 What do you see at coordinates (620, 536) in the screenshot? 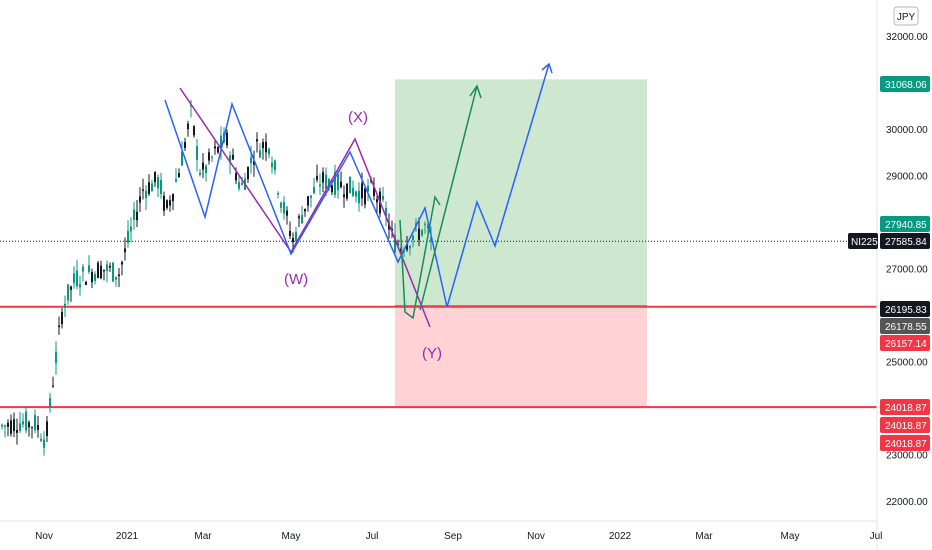
I see `x-tick-label: 2022` at bounding box center [620, 536].